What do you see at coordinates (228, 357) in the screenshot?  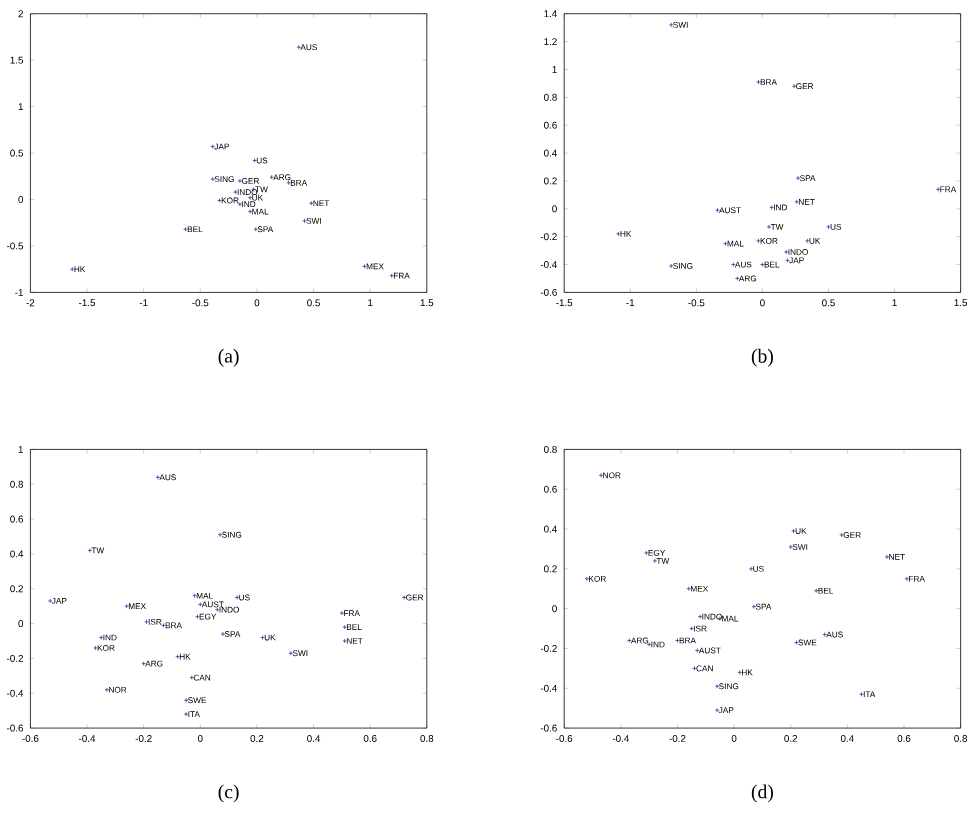 I see `text: (a)` at bounding box center [228, 357].